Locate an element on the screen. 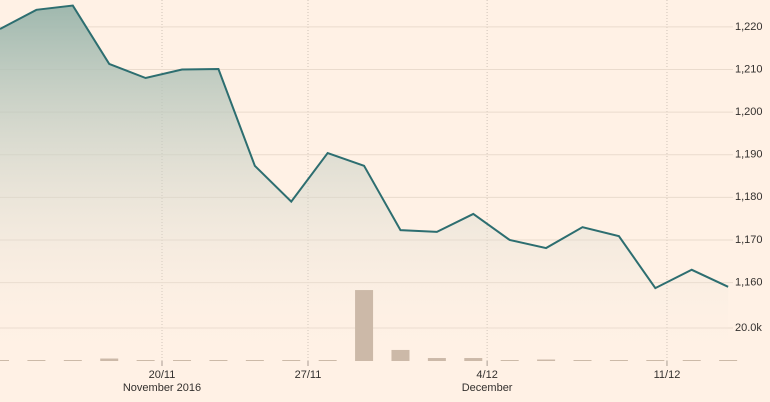 Image resolution: width=770 pixels, height=402 pixels. y-tick-label: 1,190 is located at coordinates (749, 155).